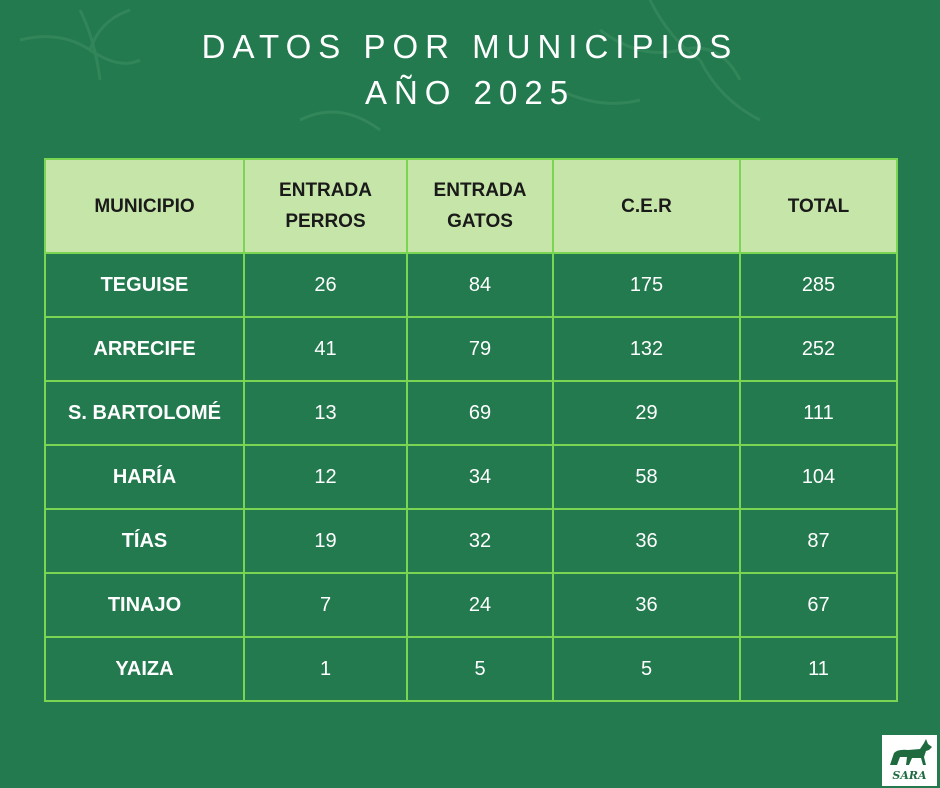  I want to click on cell-municipio: S. BARTOLOMÉ, so click(144, 413).